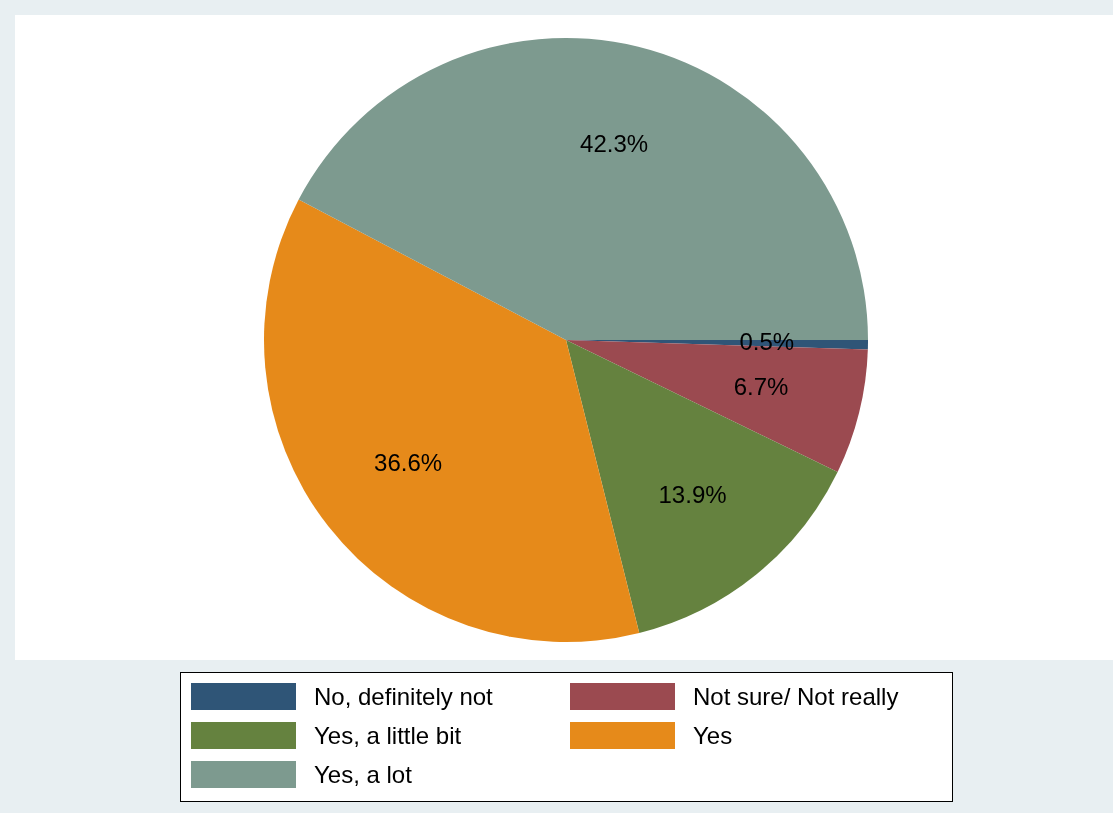 Image resolution: width=1113 pixels, height=813 pixels. I want to click on legend-label: Yes, so click(713, 735).